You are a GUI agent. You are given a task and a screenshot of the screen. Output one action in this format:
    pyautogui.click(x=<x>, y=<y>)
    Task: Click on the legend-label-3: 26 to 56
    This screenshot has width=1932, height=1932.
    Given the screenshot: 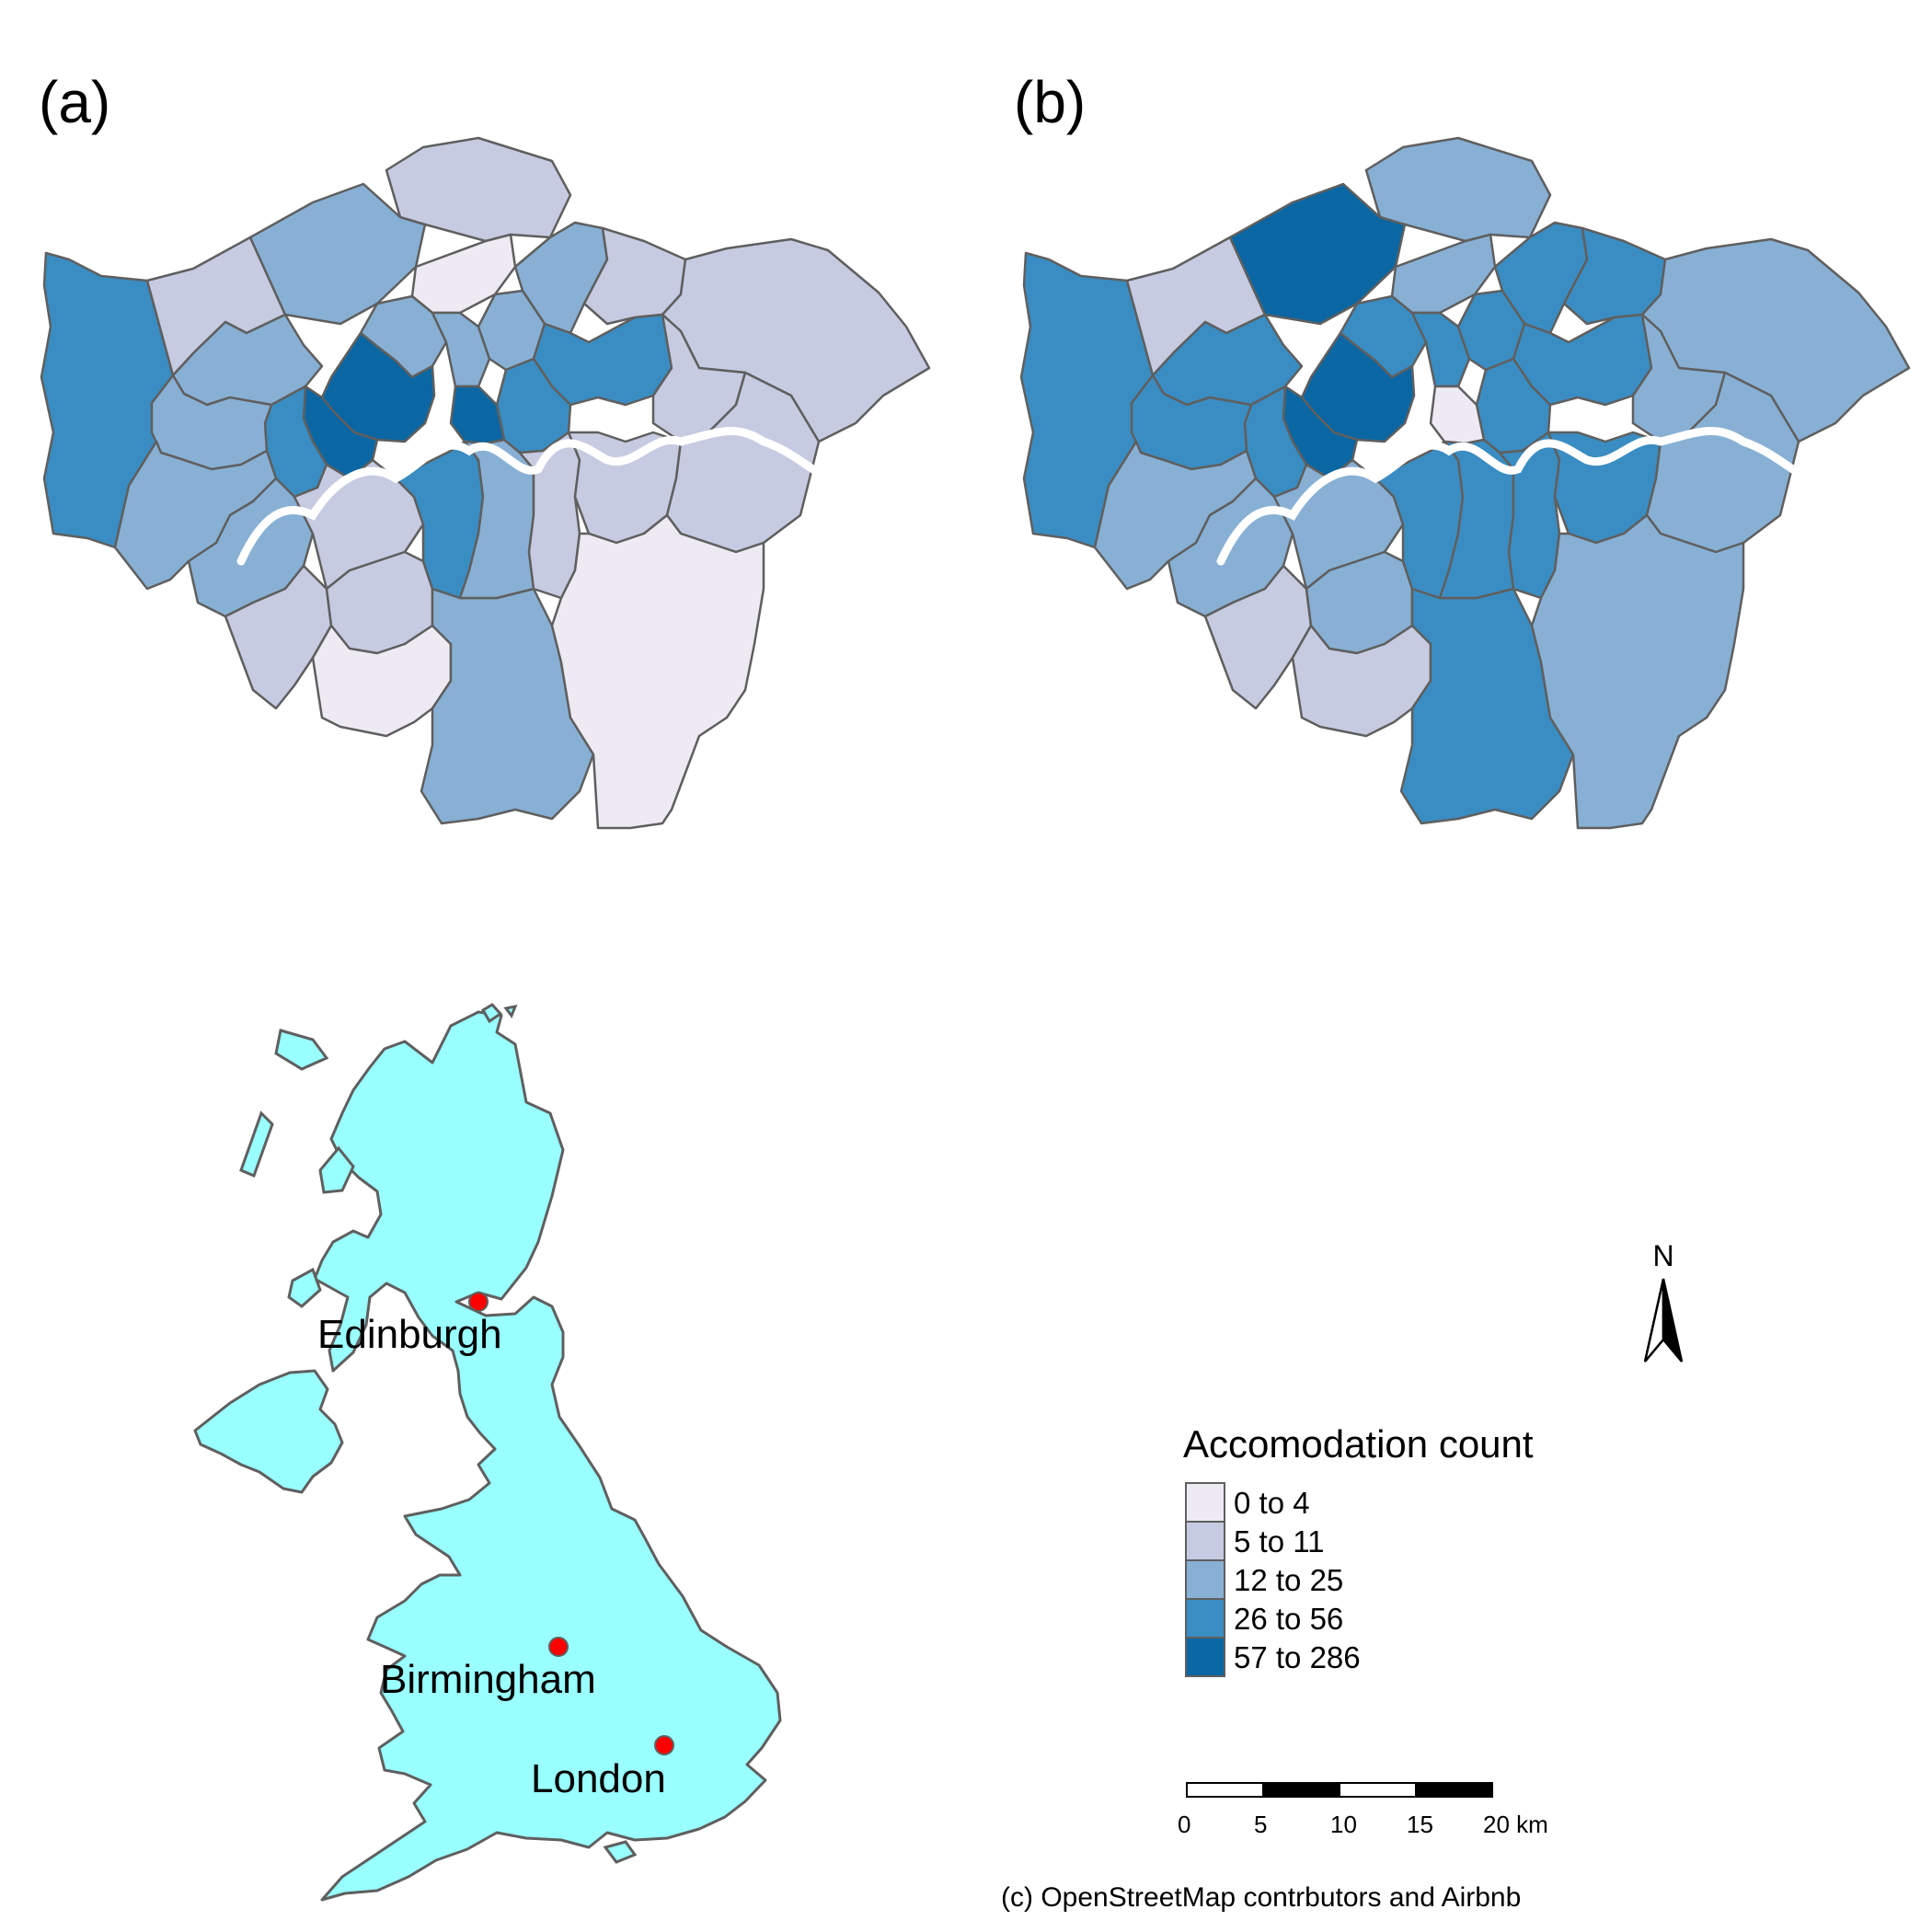 What is the action you would take?
    pyautogui.click(x=1288, y=1619)
    